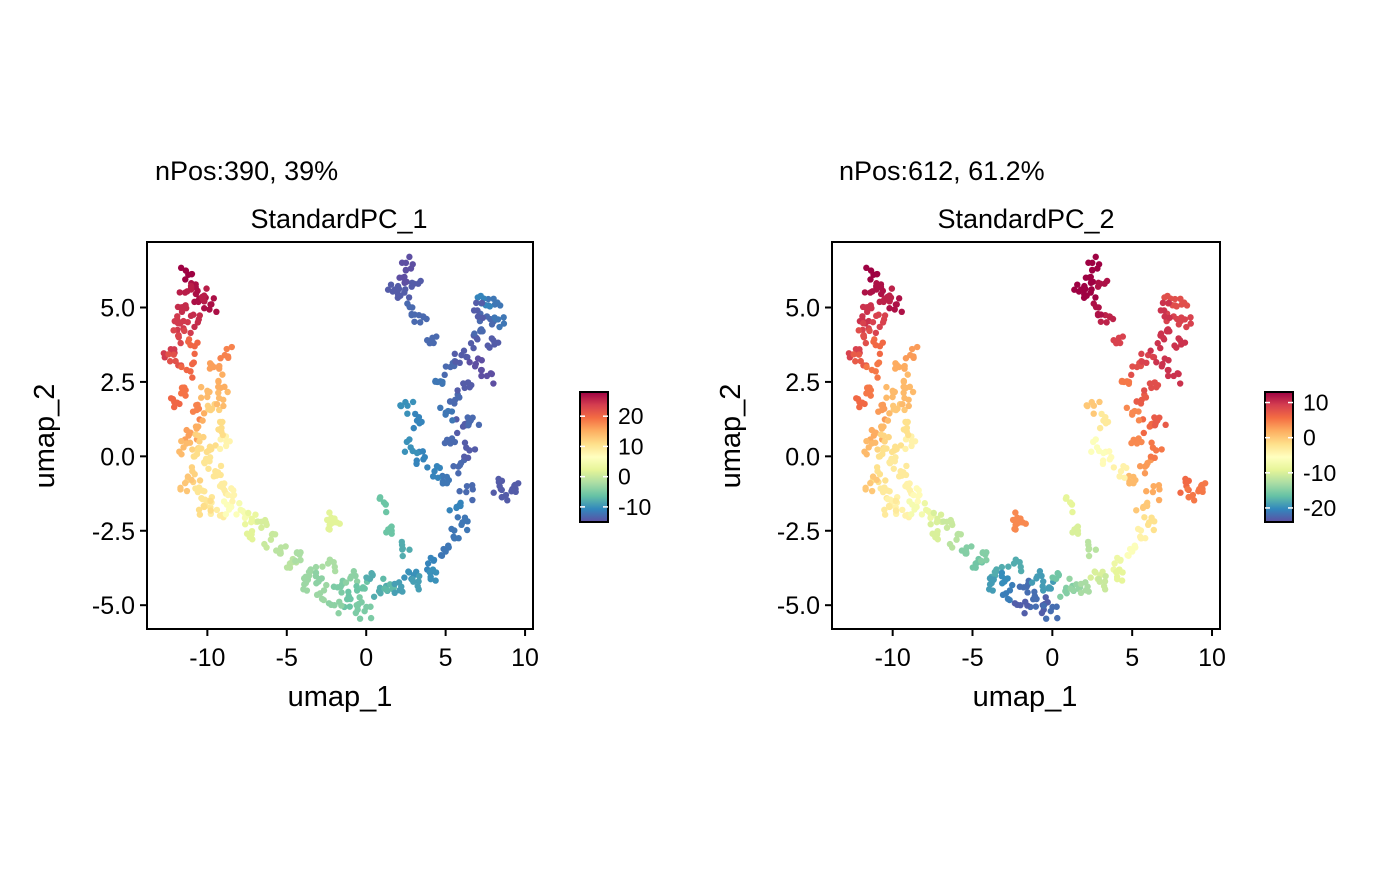 This screenshot has height=871, width=1400. I want to click on y-axis-ticks: -5.0 -2.5 0.0 2.5 5.0, so click(804, 457).